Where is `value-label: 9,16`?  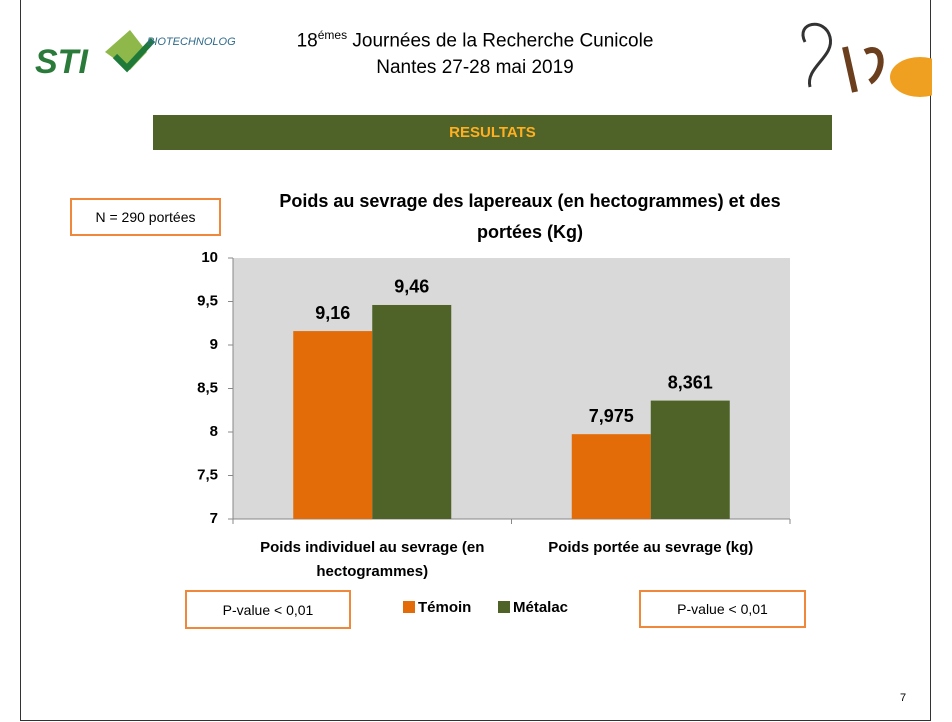 value-label: 9,16 is located at coordinates (332, 313).